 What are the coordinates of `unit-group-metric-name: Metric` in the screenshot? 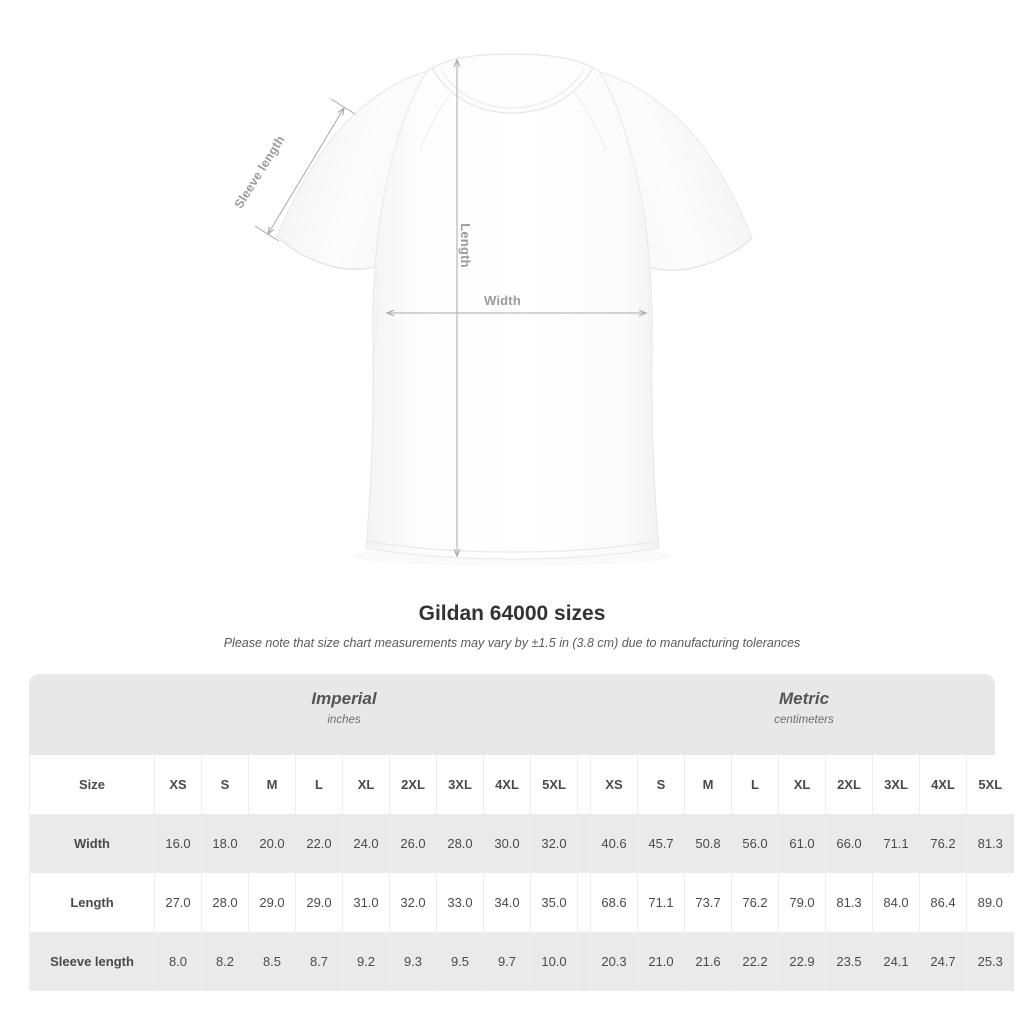 It's located at (804, 698).